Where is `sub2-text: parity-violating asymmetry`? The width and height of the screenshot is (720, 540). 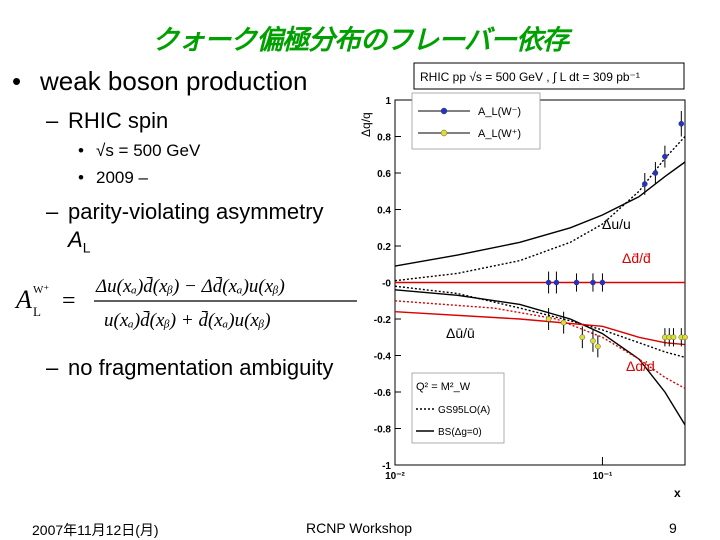 sub2-text: parity-violating asymmetry is located at coordinates (196, 211).